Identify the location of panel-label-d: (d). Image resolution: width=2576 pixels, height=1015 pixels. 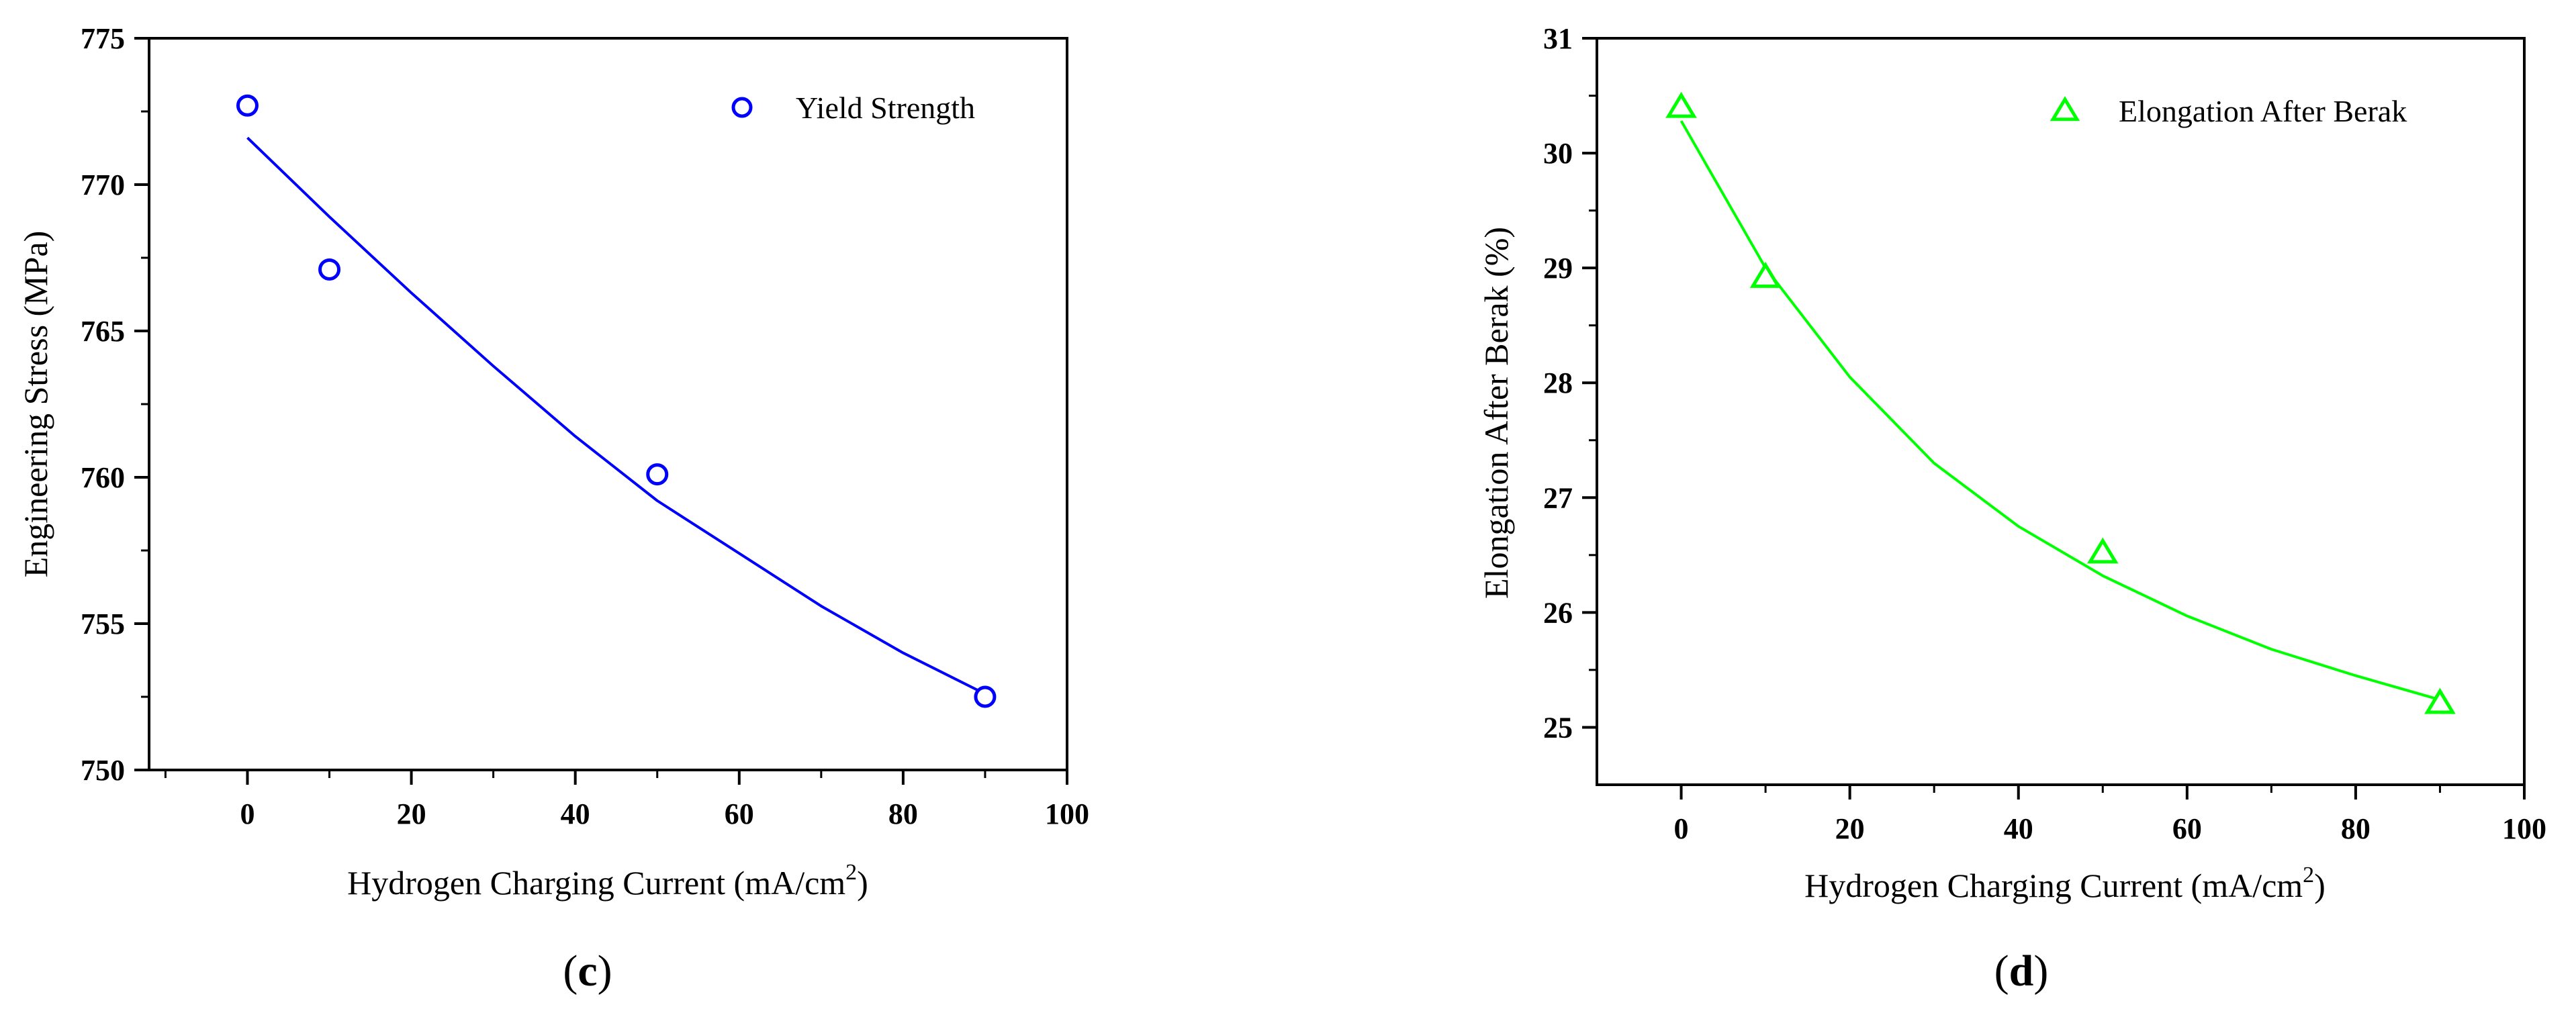
(2021, 971).